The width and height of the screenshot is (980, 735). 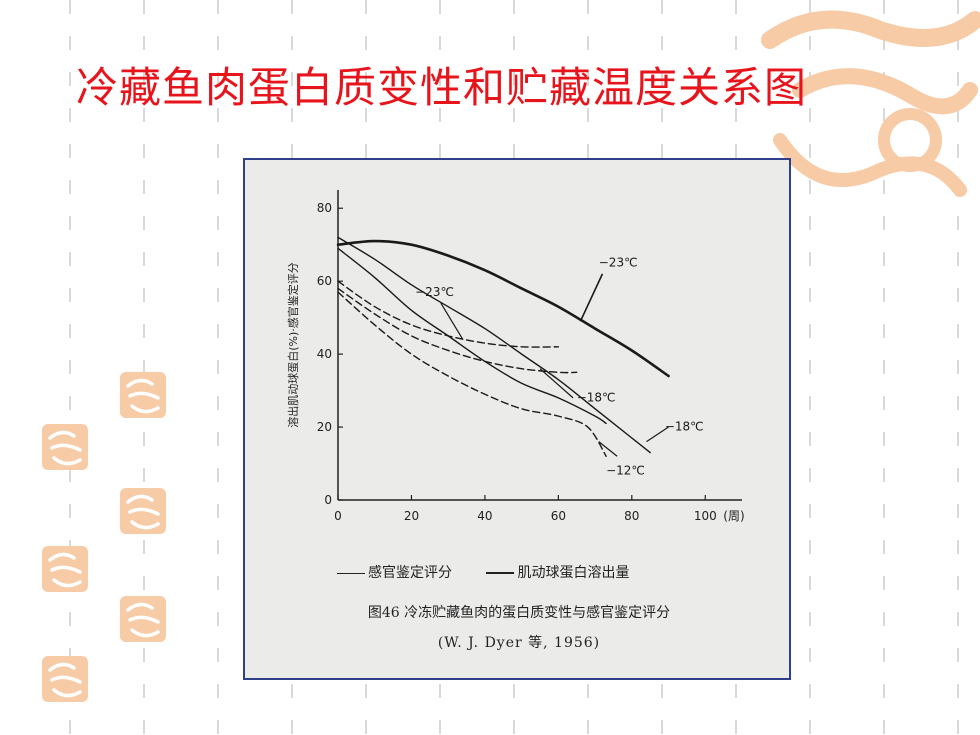 I want to click on legend-swatch-thick-line, so click(x=500, y=573).